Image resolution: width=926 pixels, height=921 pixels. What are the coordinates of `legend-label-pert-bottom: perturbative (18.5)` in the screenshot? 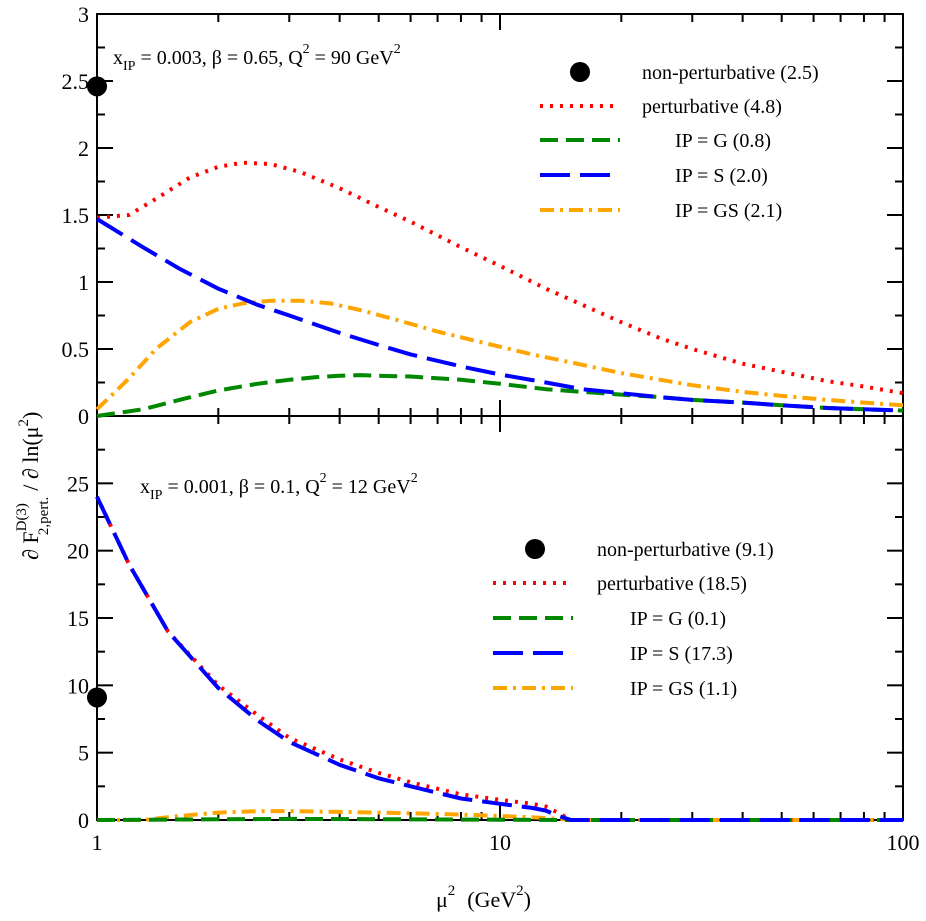 It's located at (672, 584).